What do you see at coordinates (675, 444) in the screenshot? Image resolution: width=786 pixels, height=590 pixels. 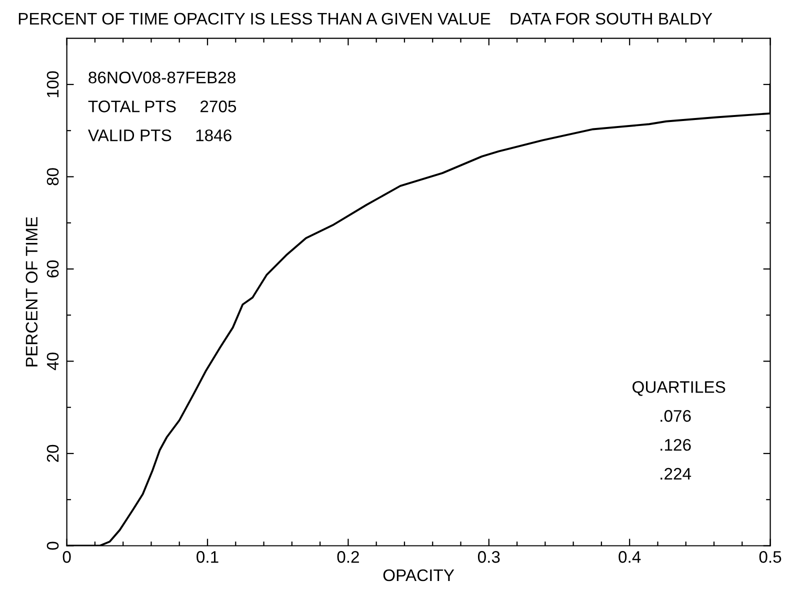 I see `annotation: .126` at bounding box center [675, 444].